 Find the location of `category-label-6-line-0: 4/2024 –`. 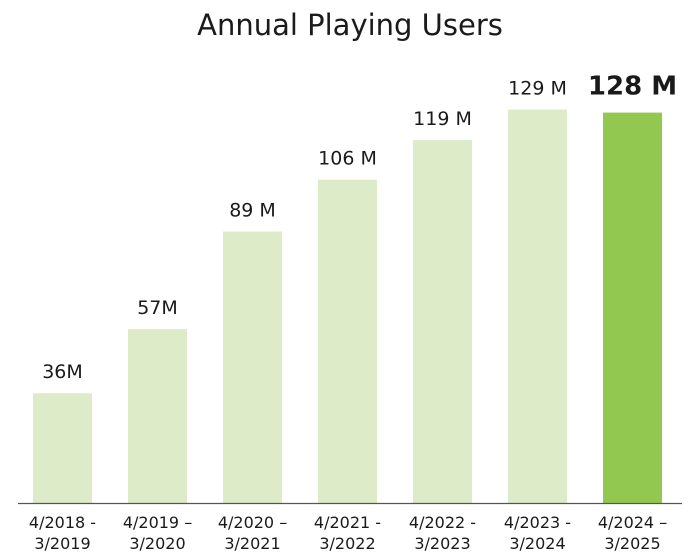

category-label-6-line-0: 4/2024 – is located at coordinates (632, 522).